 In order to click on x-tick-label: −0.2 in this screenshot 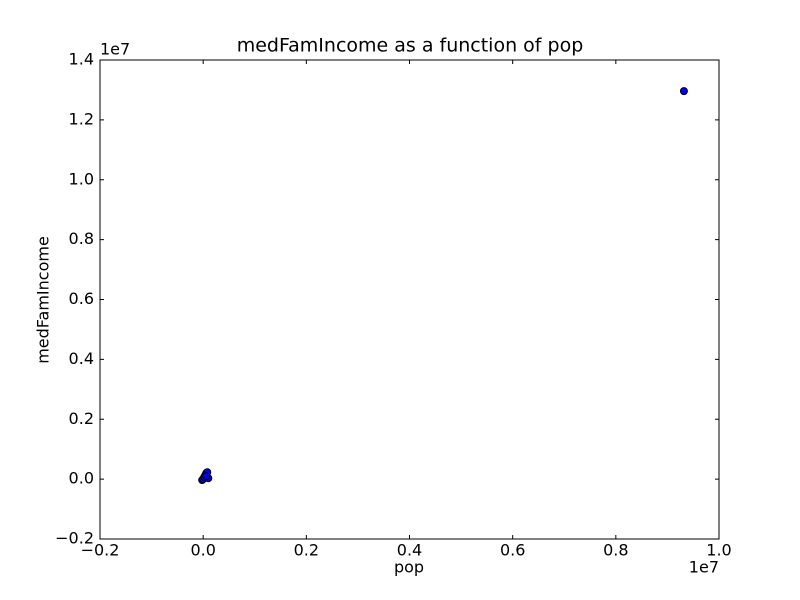, I will do `click(100, 550)`.